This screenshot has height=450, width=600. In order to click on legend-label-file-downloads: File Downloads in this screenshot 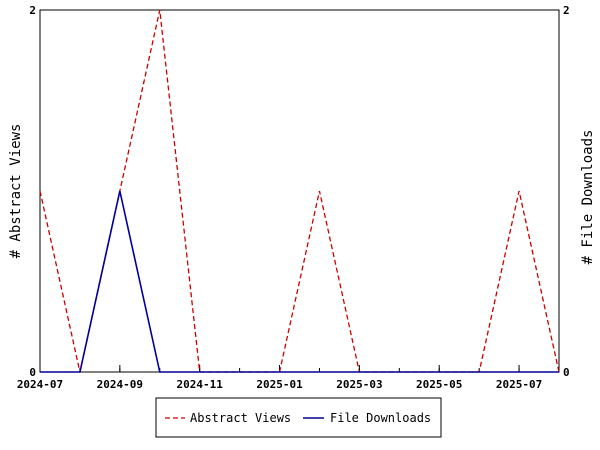, I will do `click(380, 418)`.